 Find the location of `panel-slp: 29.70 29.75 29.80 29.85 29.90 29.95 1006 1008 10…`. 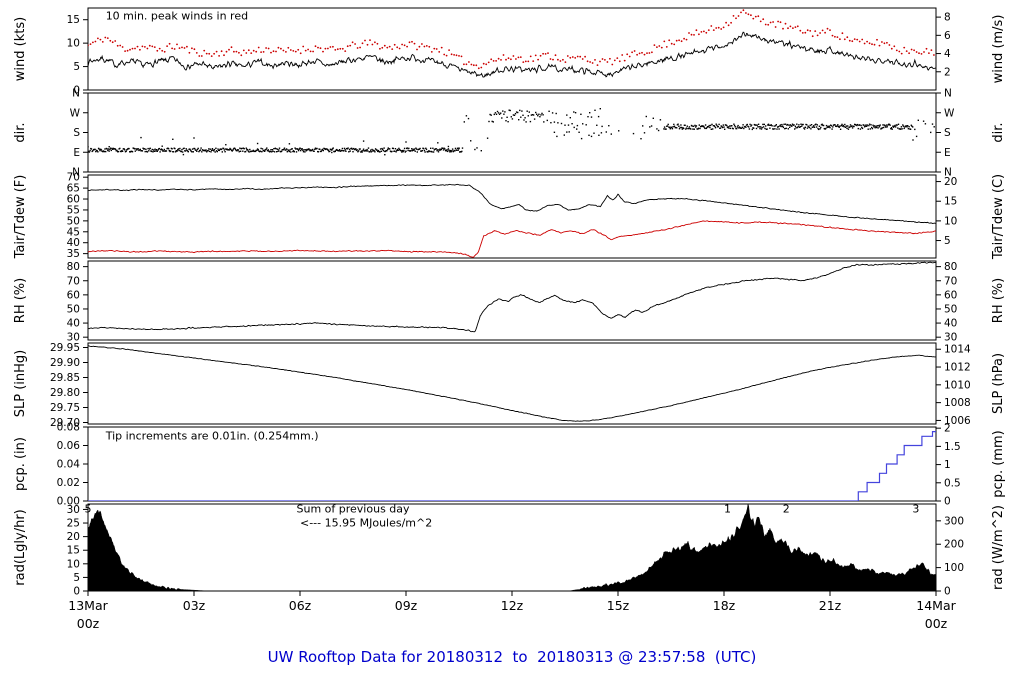

panel-slp: 29.70 29.75 29.80 29.85 29.90 29.95 1006 1008 10… is located at coordinates (509, 385).